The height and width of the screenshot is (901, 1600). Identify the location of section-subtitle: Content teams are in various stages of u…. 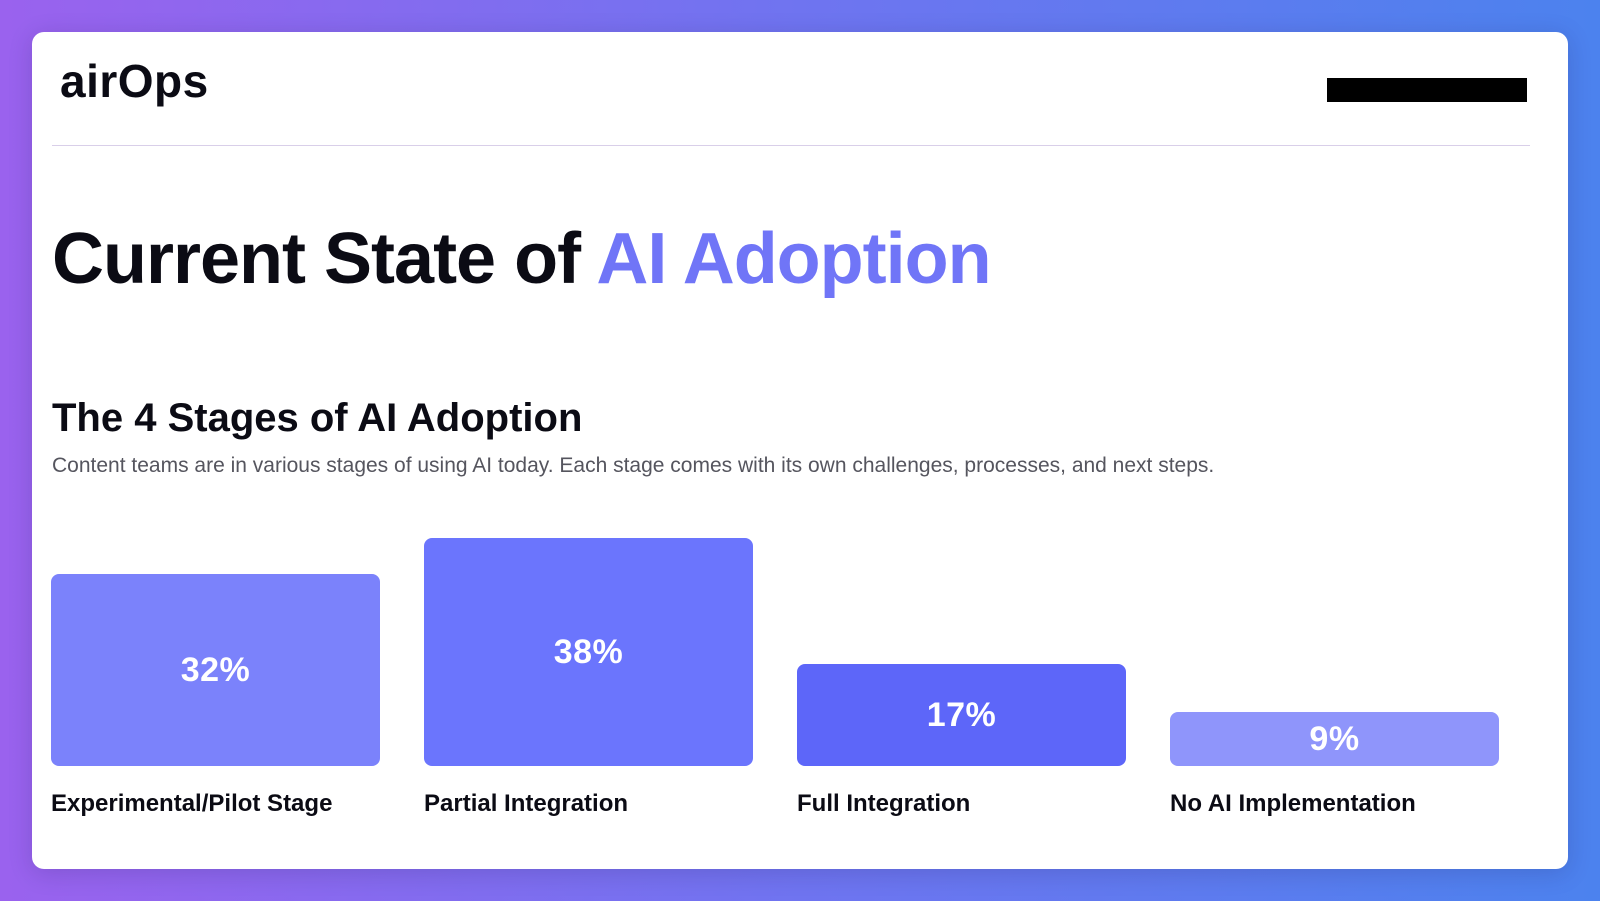
(633, 465).